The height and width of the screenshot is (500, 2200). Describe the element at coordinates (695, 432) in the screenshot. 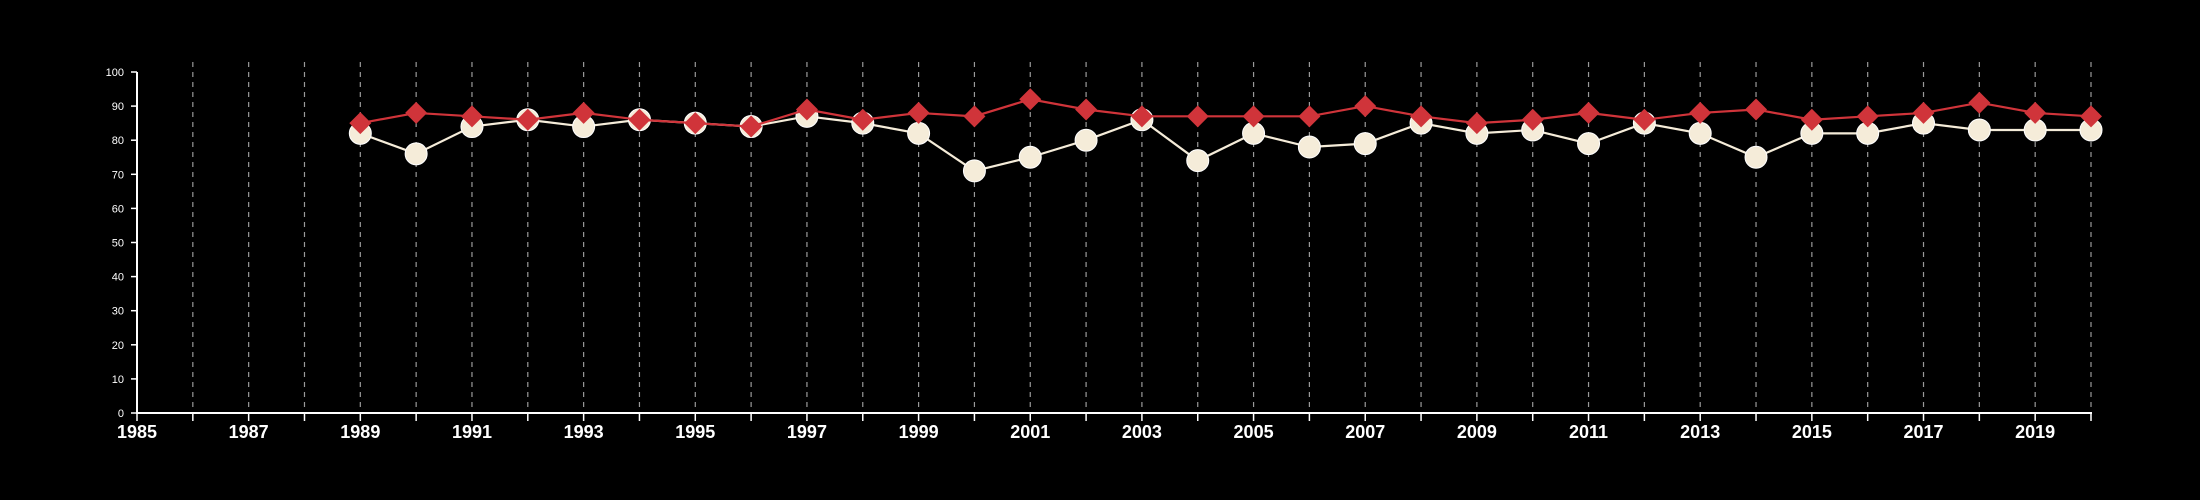

I see `x-tick-label: 1995` at that location.